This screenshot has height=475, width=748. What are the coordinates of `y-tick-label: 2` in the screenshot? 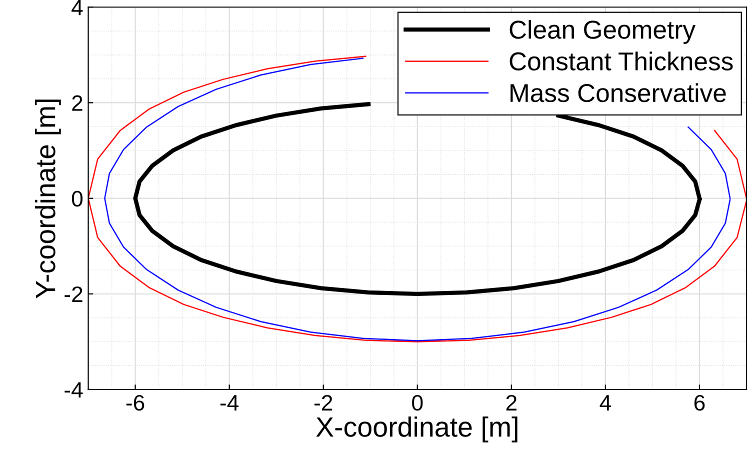 It's located at (77, 103).